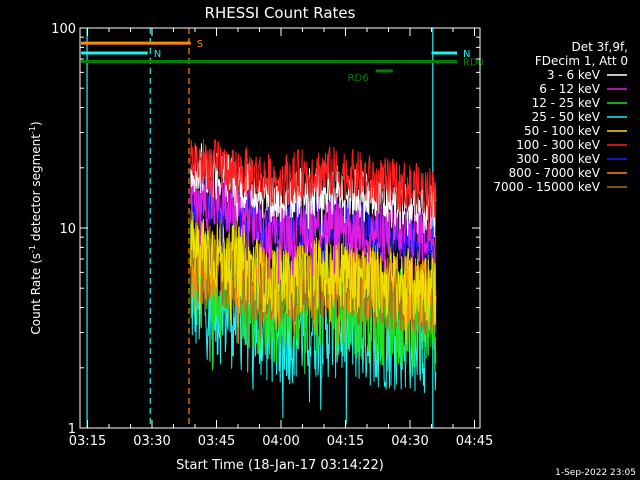 The height and width of the screenshot is (480, 640). Describe the element at coordinates (581, 61) in the screenshot. I see `legend-header-decimation: FDecim 1, Att 0` at that location.